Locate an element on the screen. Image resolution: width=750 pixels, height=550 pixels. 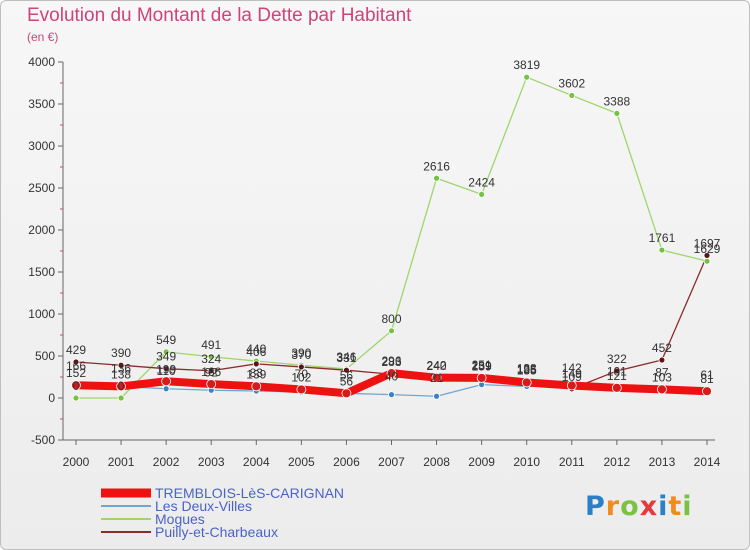
y-tick-label: 500 is located at coordinates (45, 356).